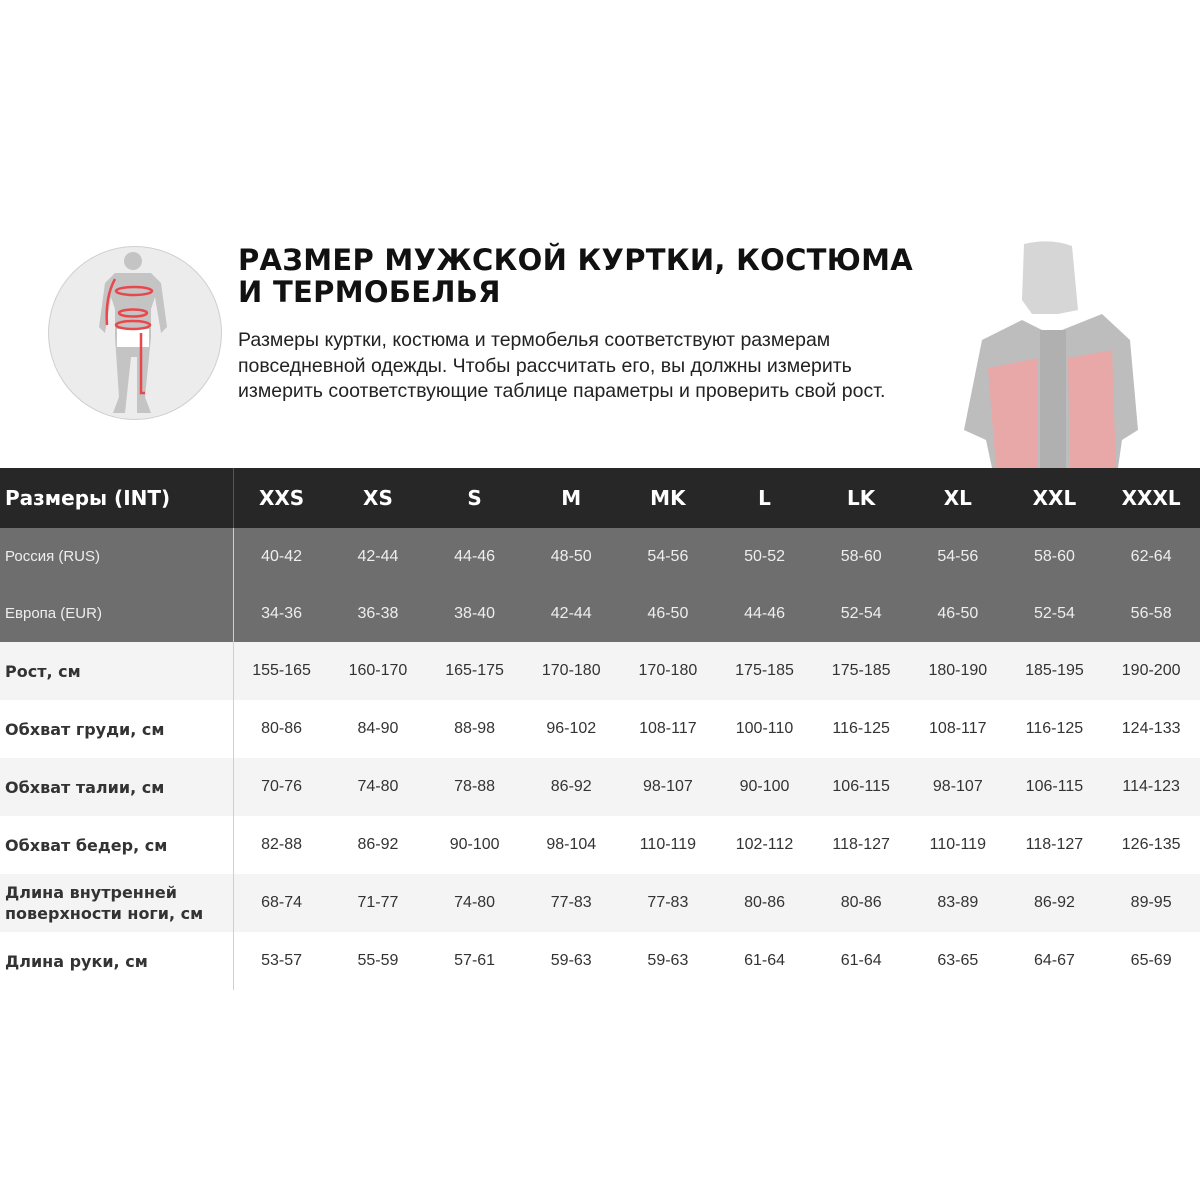 The width and height of the screenshot is (1200, 1200). Describe the element at coordinates (474, 787) in the screenshot. I see `table-cell: 78-88` at that location.